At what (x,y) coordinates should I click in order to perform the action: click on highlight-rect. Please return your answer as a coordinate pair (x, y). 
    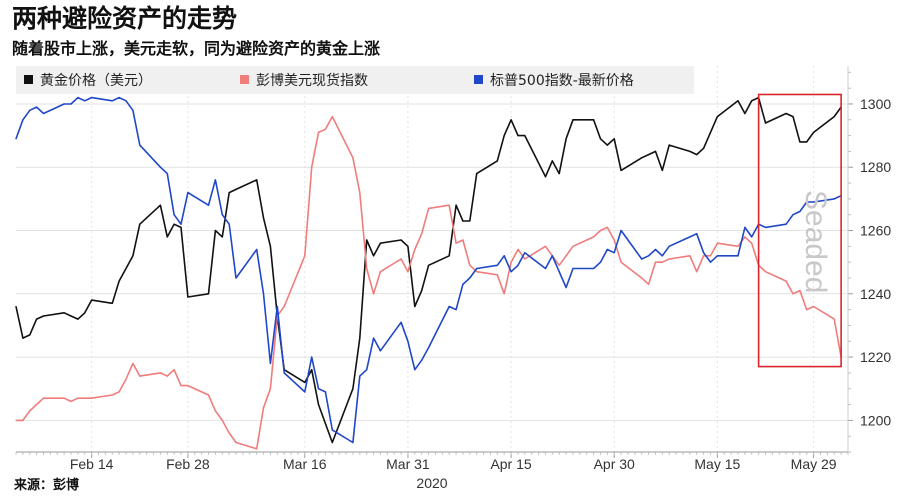
    Looking at the image, I should click on (799, 230).